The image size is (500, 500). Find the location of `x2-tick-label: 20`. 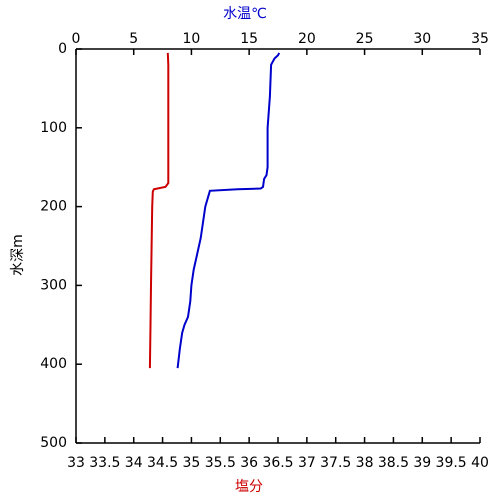

x2-tick-label: 20 is located at coordinates (307, 39).